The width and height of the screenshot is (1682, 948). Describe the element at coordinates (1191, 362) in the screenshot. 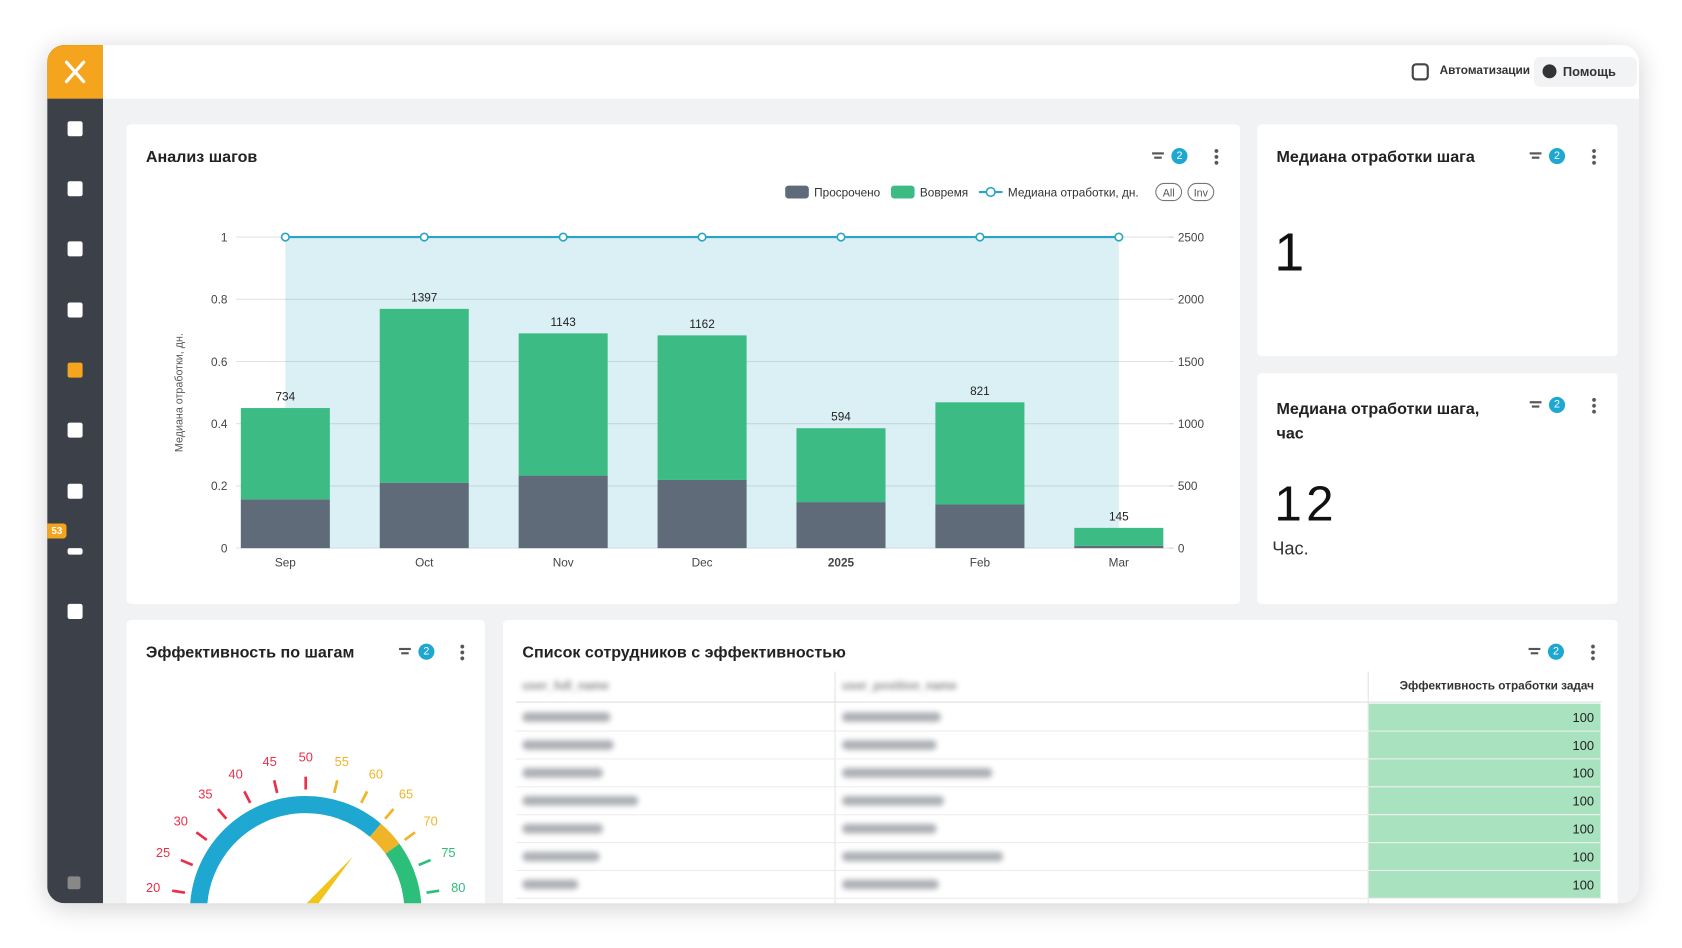

I see `y2-tick-label: 1500` at that location.